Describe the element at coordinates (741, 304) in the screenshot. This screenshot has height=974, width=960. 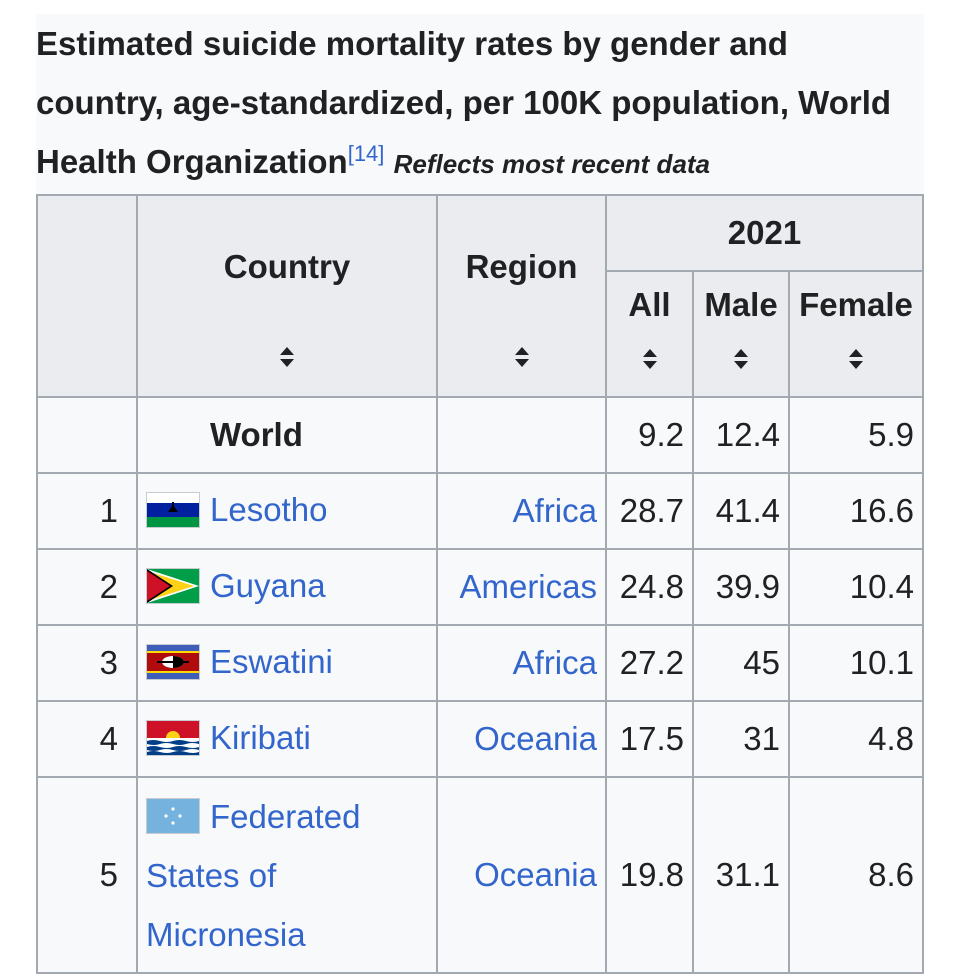
I see `male-header-label: Male` at that location.